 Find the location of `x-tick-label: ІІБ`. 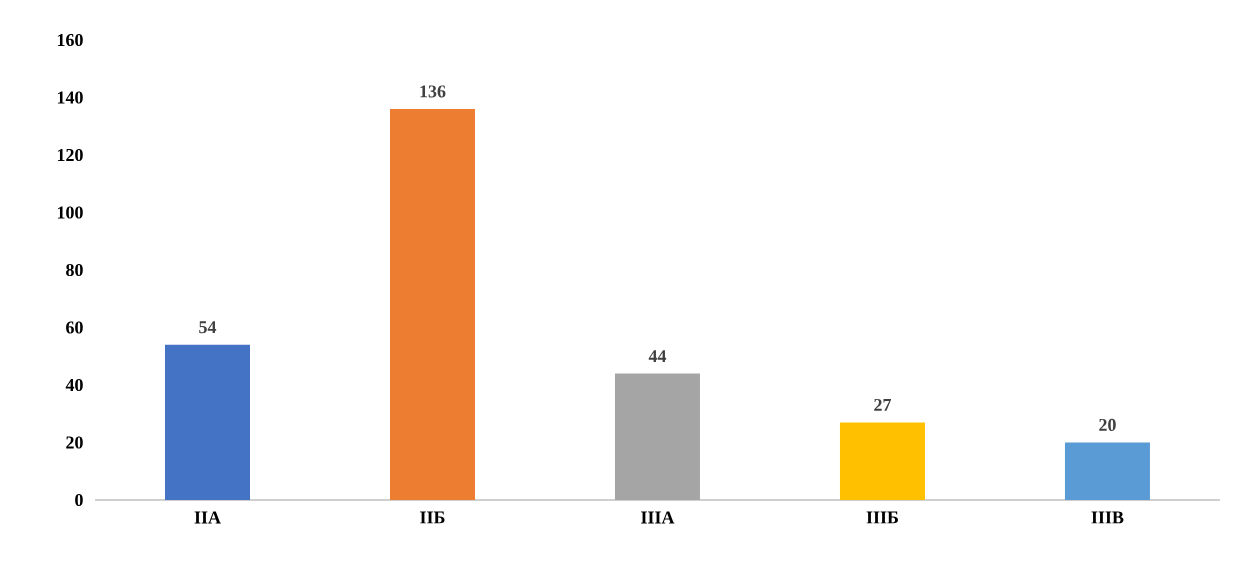

x-tick-label: ІІБ is located at coordinates (432, 517).